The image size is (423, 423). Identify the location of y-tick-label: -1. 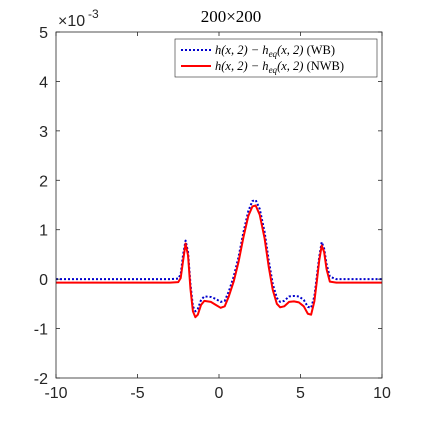
(41, 330).